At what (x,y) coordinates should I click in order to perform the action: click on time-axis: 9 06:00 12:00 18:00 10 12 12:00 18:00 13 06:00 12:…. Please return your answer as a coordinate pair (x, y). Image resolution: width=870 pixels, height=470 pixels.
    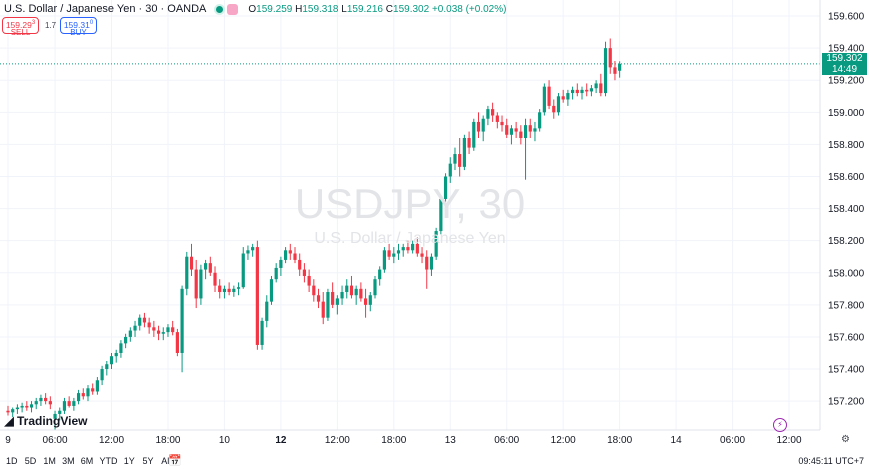
    Looking at the image, I should click on (410, 437).